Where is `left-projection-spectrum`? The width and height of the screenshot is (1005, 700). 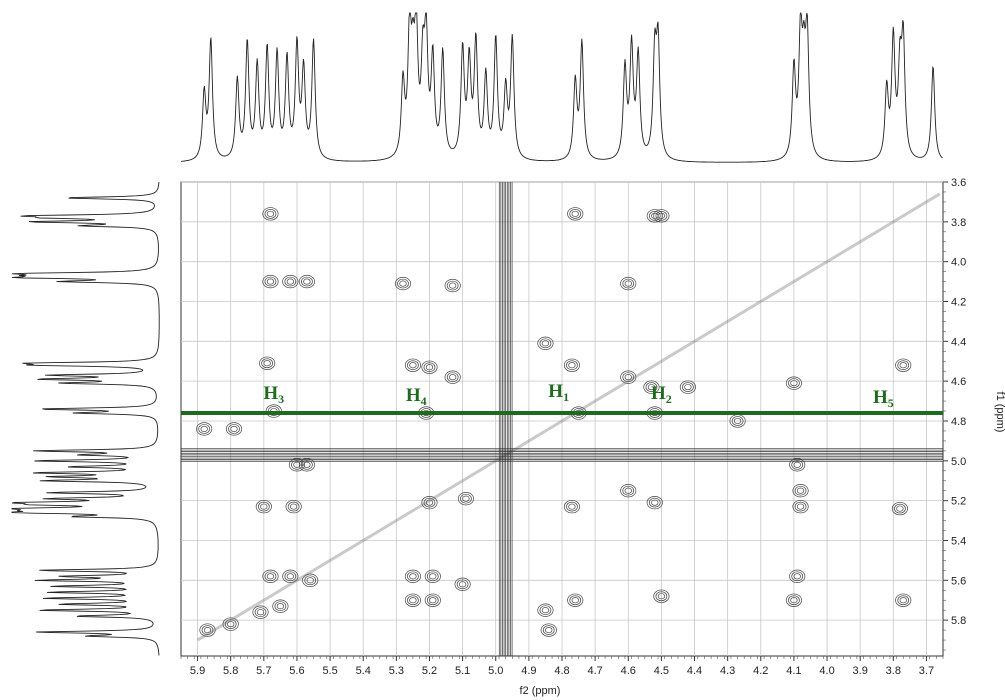 left-projection-spectrum is located at coordinates (85, 418).